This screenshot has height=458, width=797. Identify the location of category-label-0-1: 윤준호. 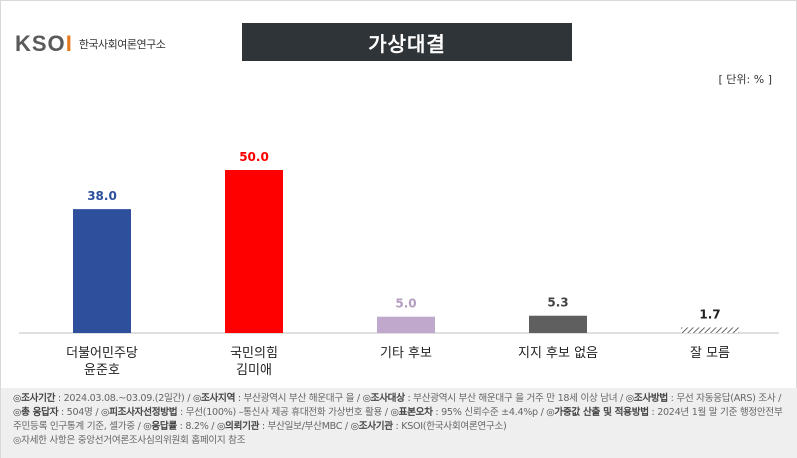
(102, 370).